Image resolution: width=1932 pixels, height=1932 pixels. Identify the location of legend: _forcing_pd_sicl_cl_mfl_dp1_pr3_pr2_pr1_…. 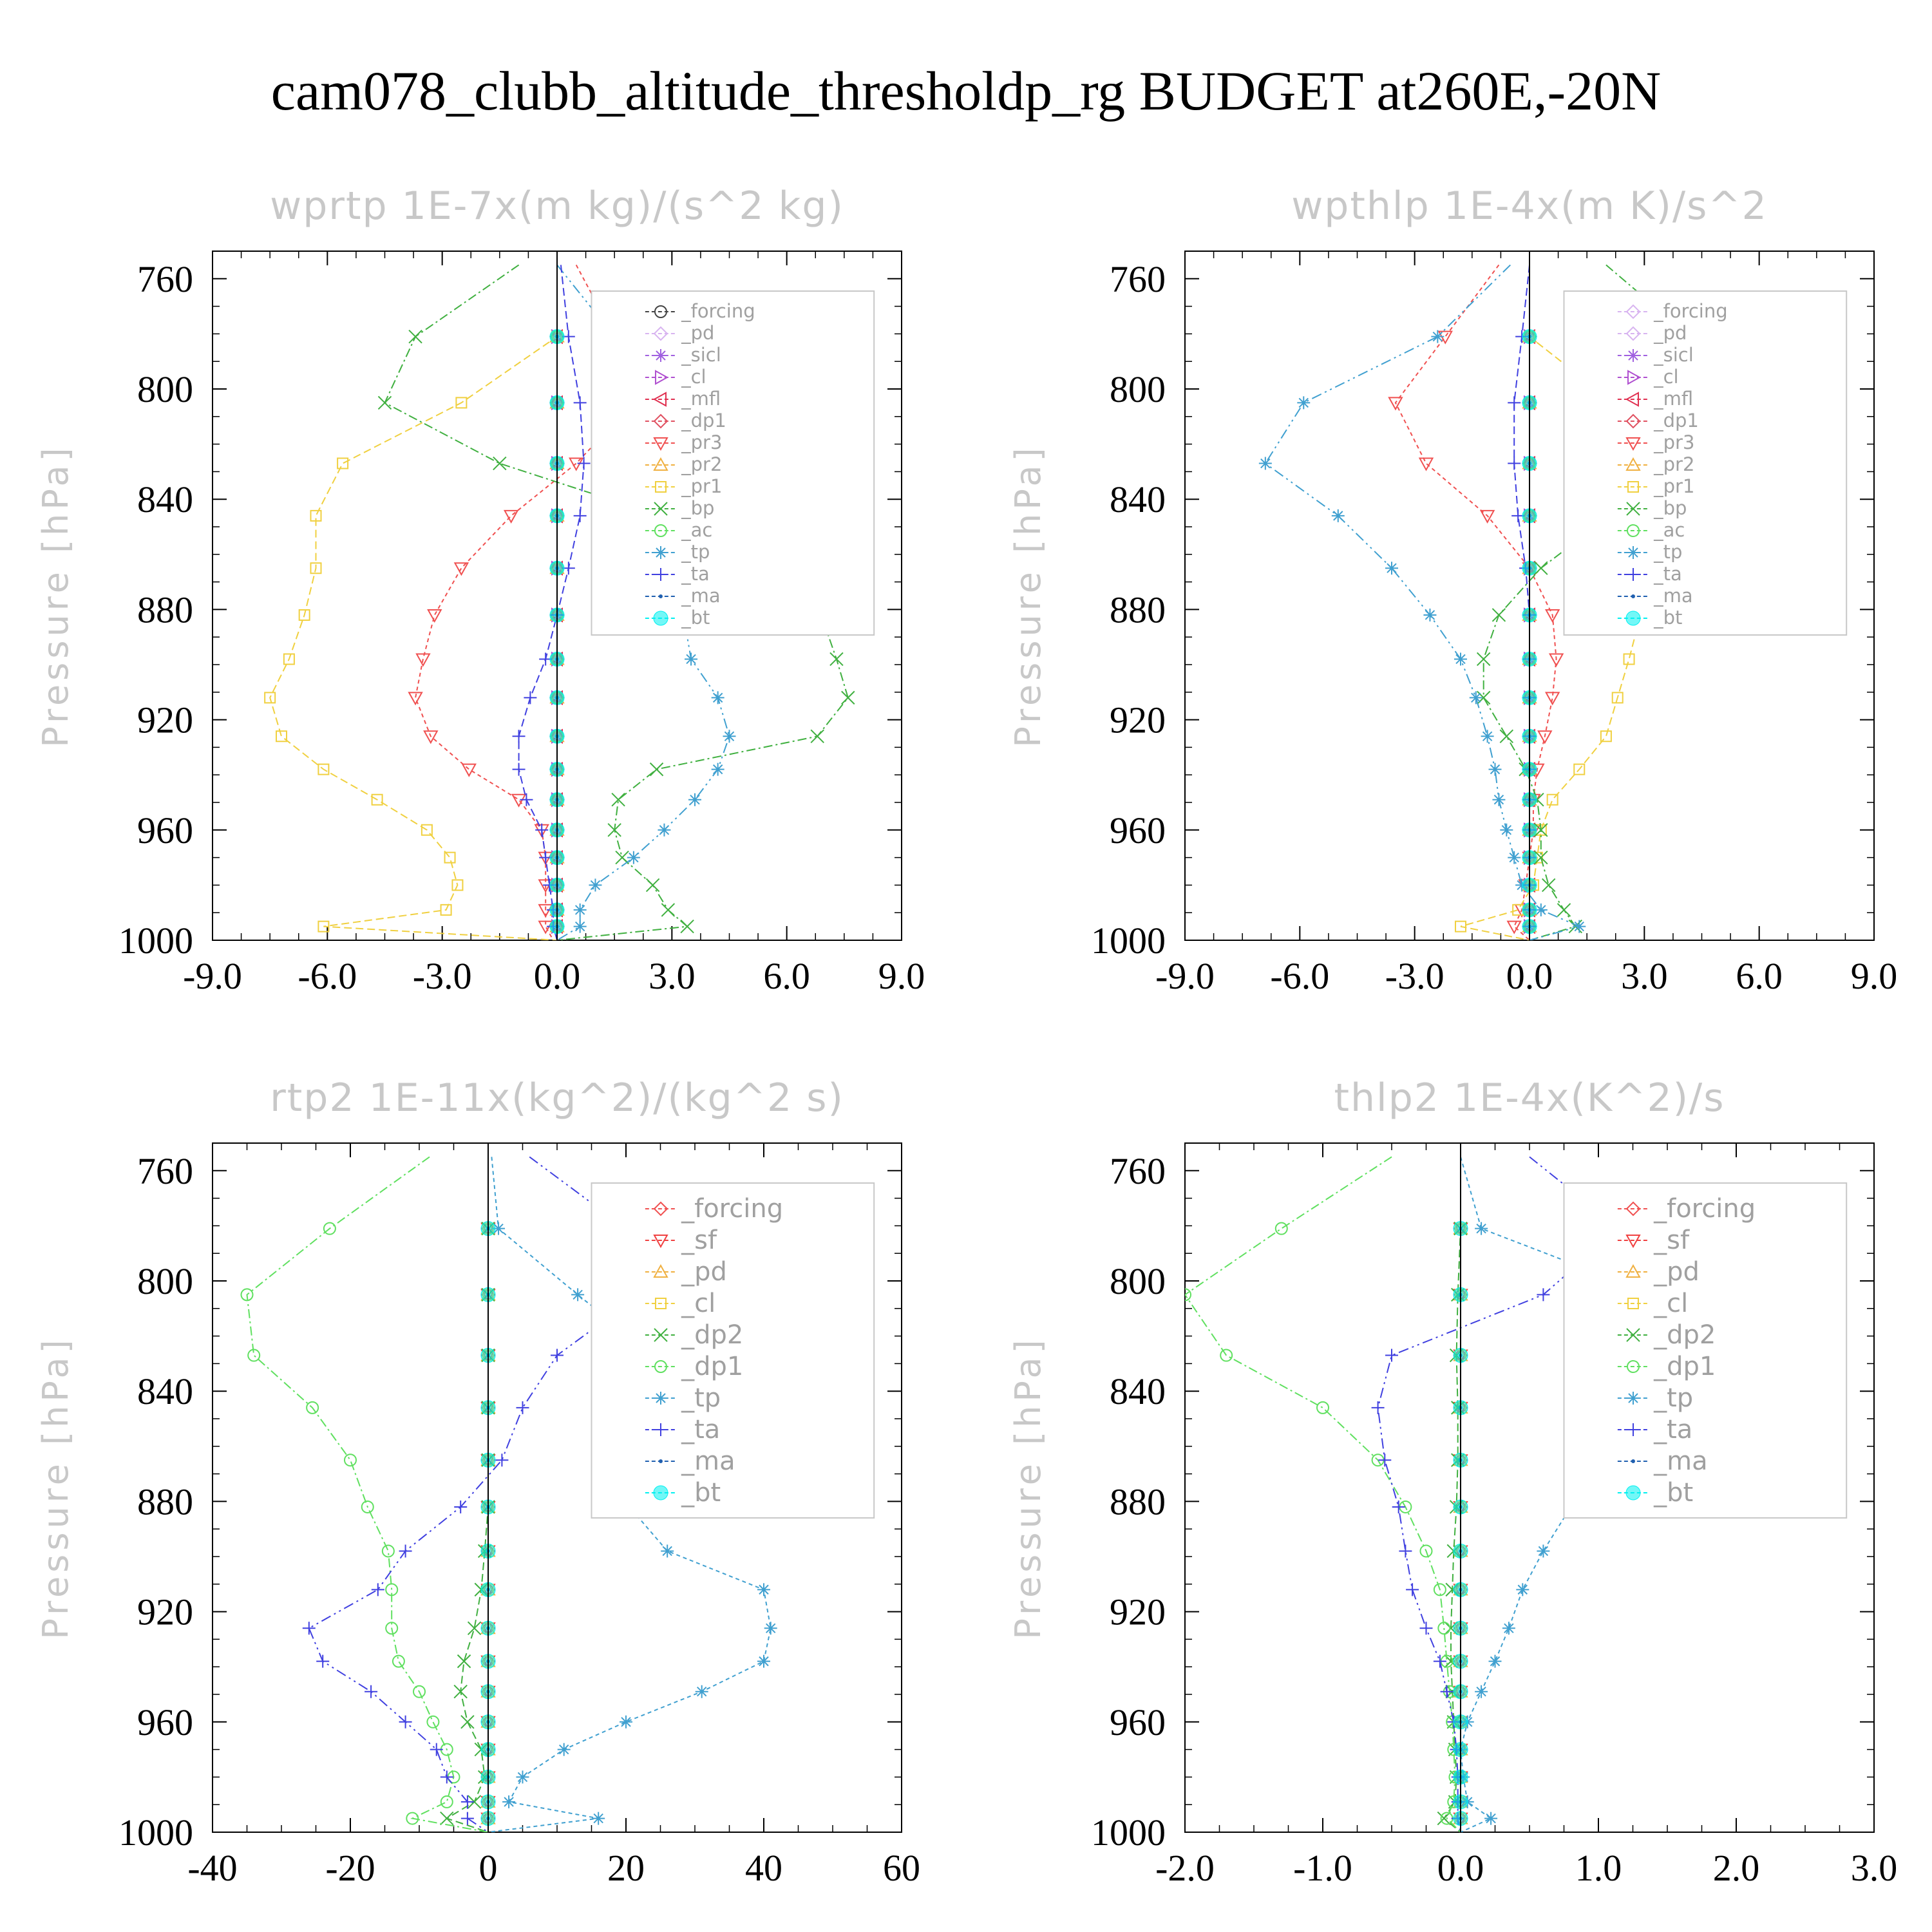
(733, 463).